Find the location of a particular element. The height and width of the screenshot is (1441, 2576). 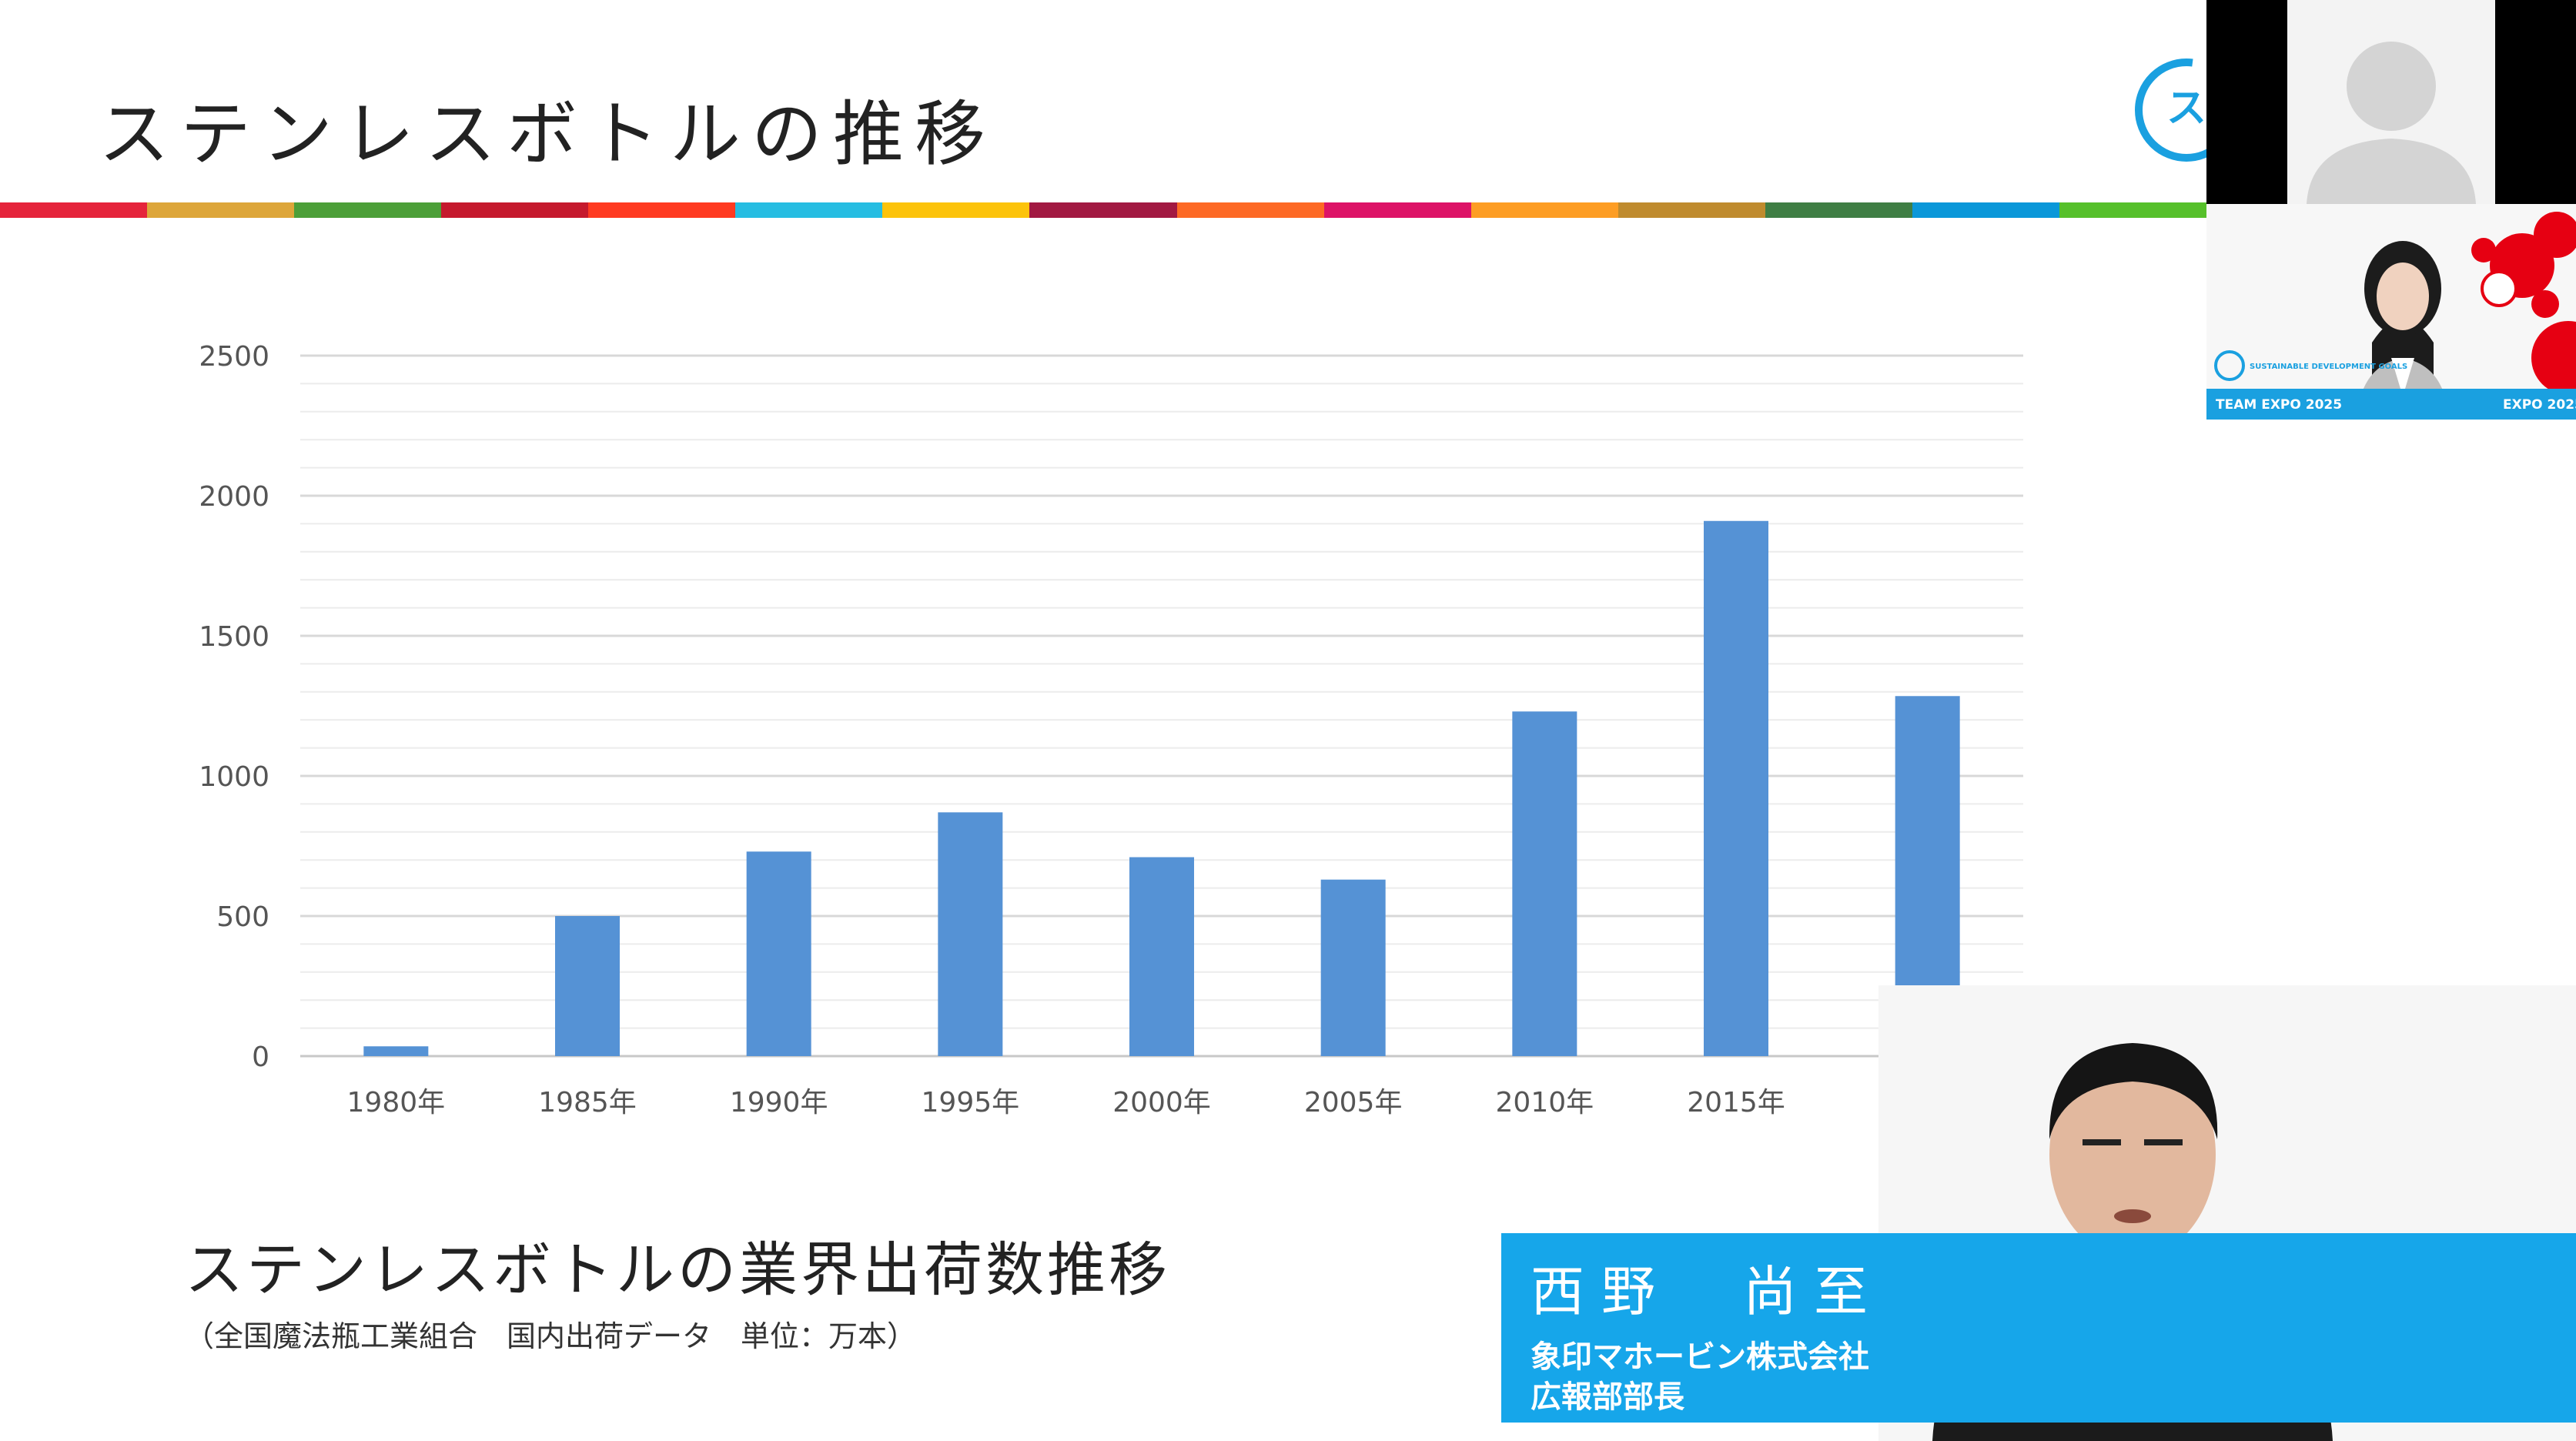

bar-1985年 is located at coordinates (588, 986).